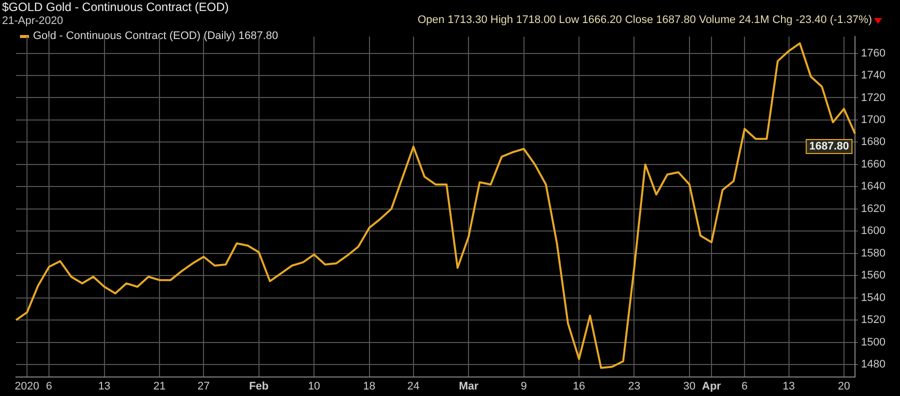 This screenshot has height=396, width=900. I want to click on y-tick-label: 1700, so click(873, 120).